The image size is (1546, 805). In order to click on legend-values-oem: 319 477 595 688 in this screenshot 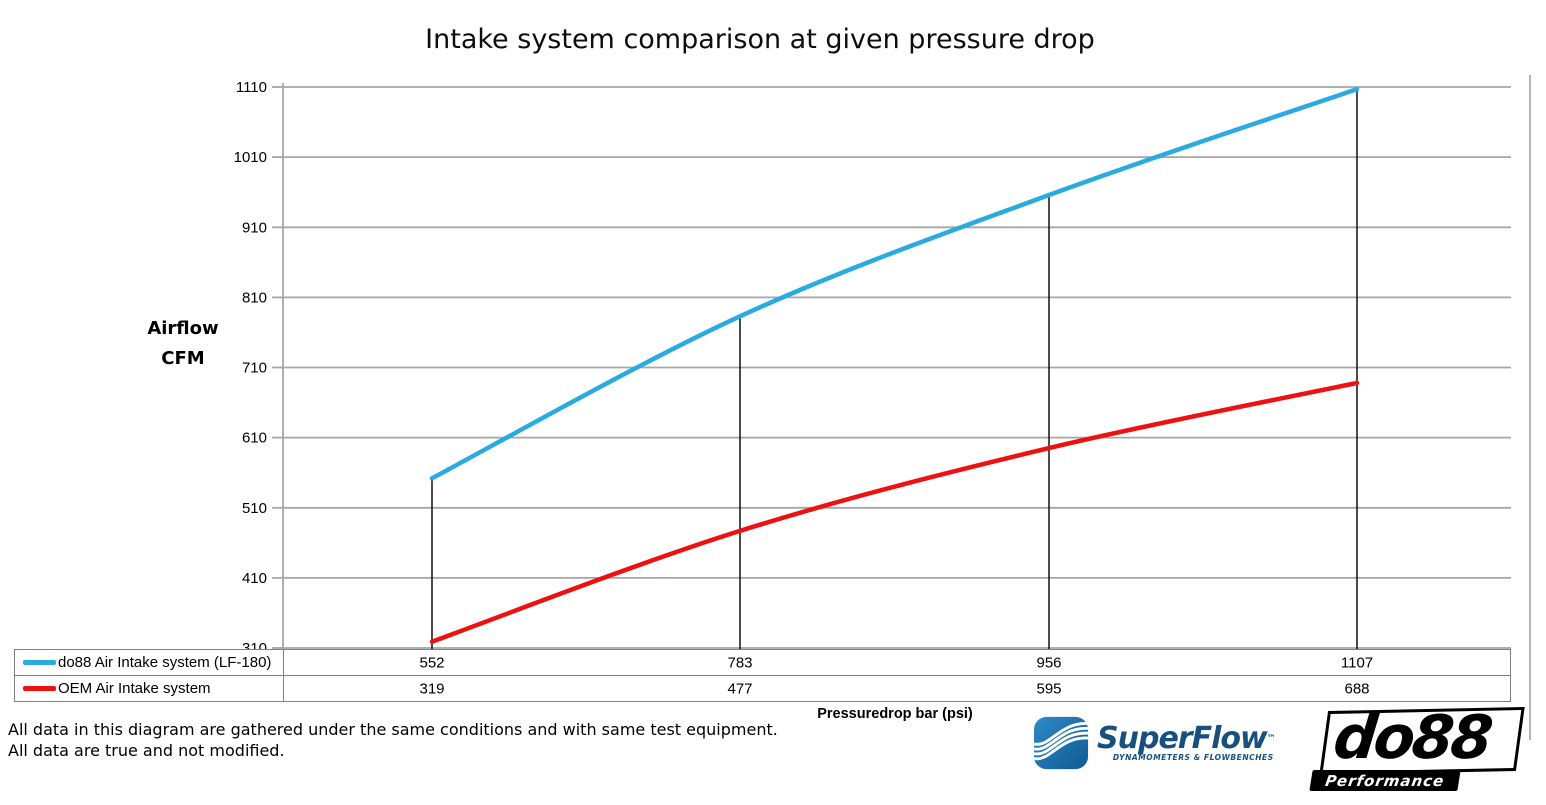, I will do `click(897, 688)`.